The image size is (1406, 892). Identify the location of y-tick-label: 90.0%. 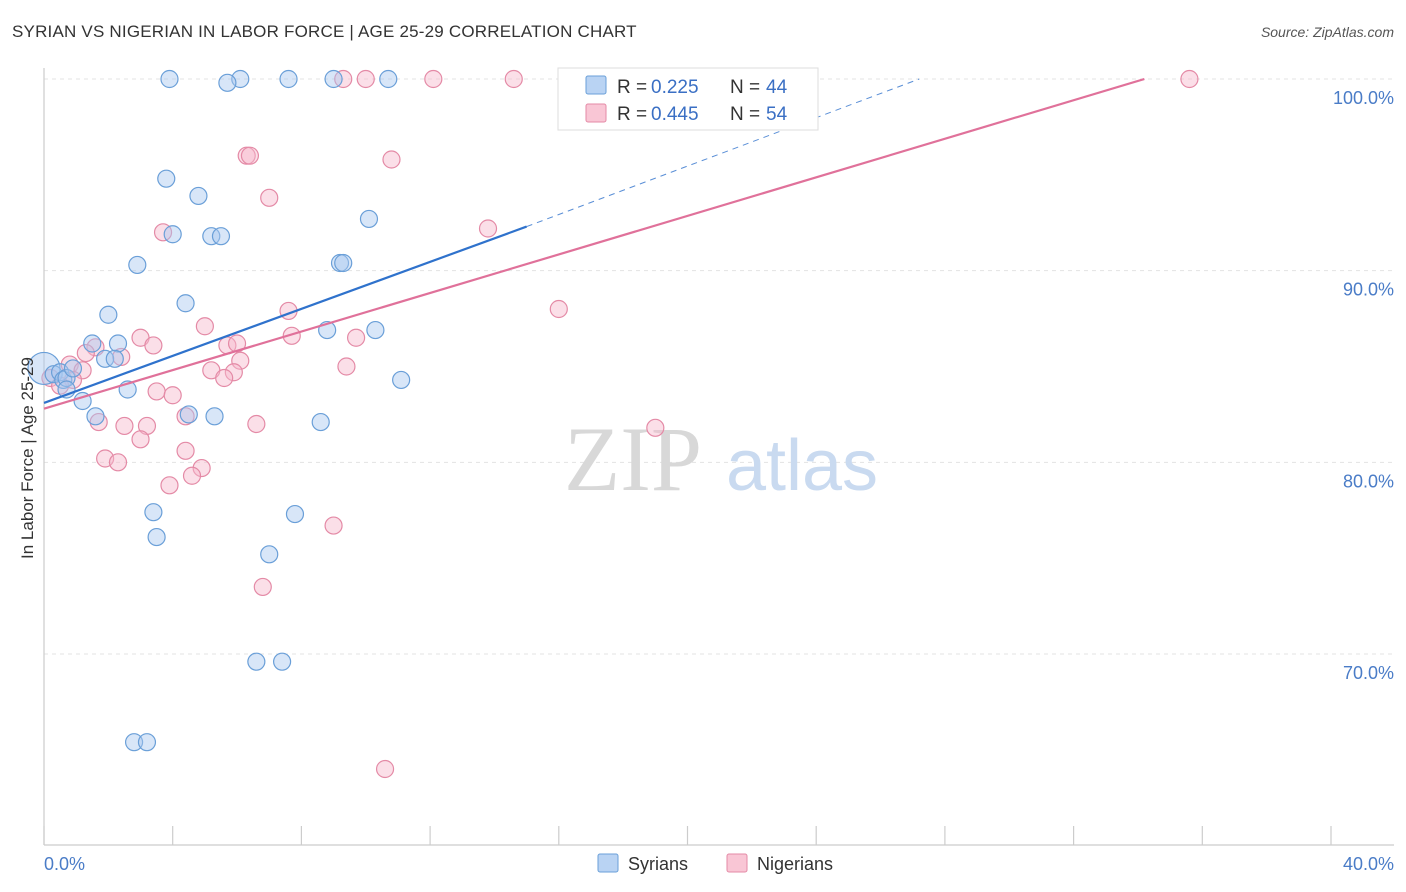
(1368, 290).